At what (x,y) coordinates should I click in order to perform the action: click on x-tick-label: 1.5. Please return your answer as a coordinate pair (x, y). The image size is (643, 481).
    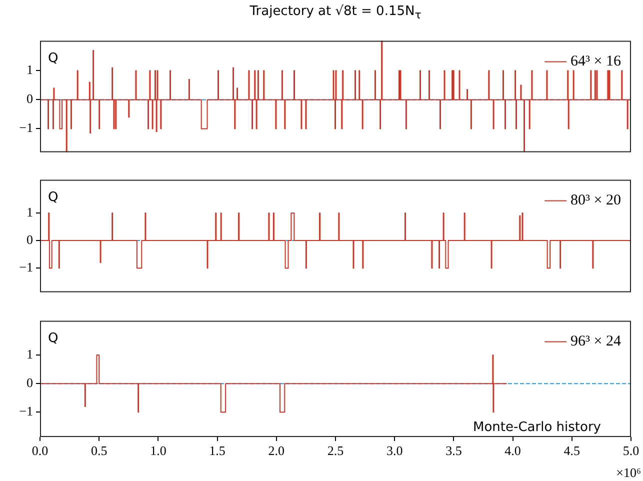
    Looking at the image, I should click on (217, 450).